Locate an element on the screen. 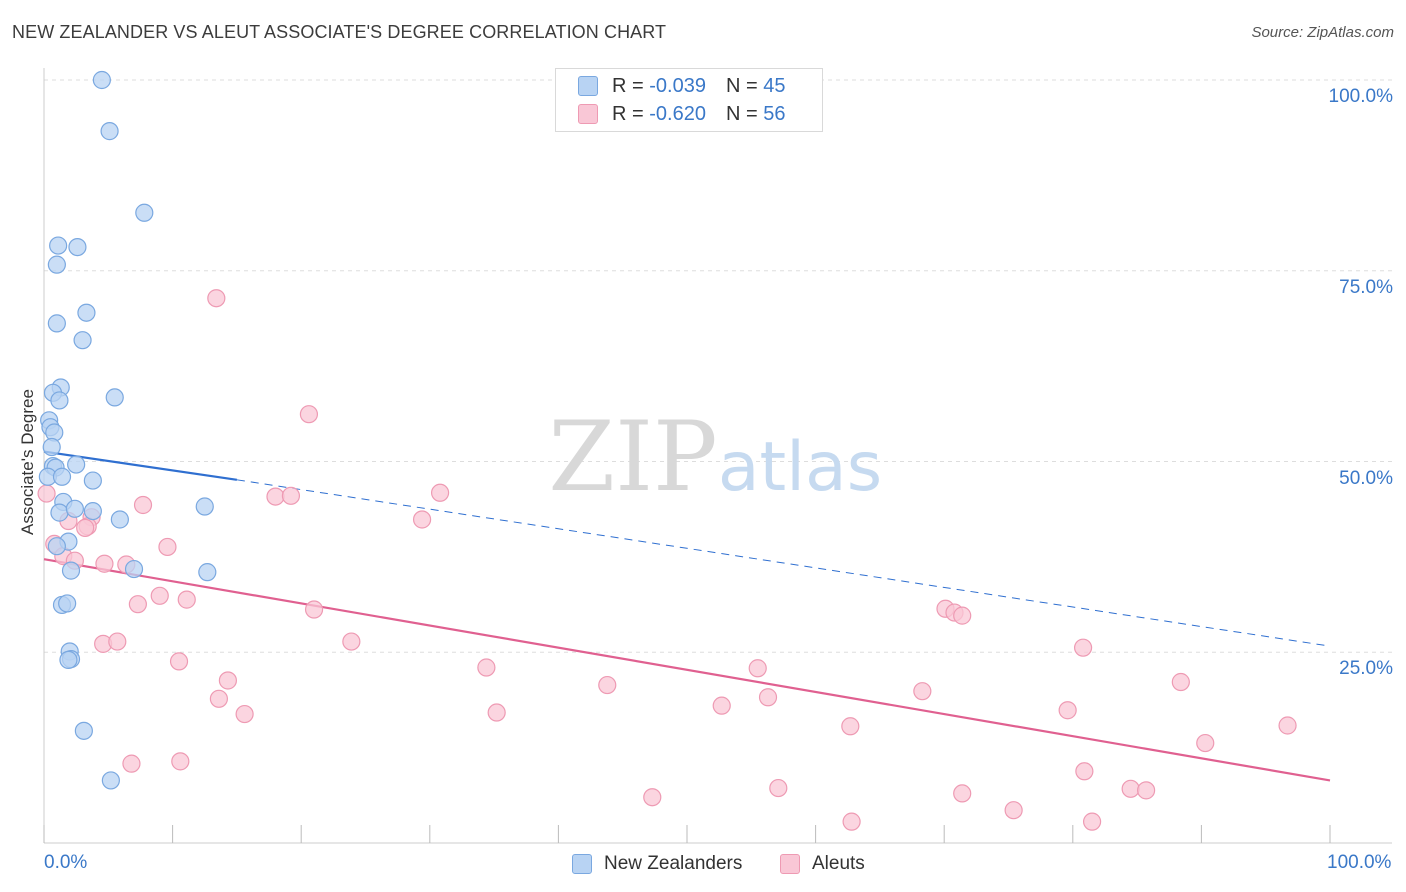  y-tick-label: 75.0% is located at coordinates (1366, 287).